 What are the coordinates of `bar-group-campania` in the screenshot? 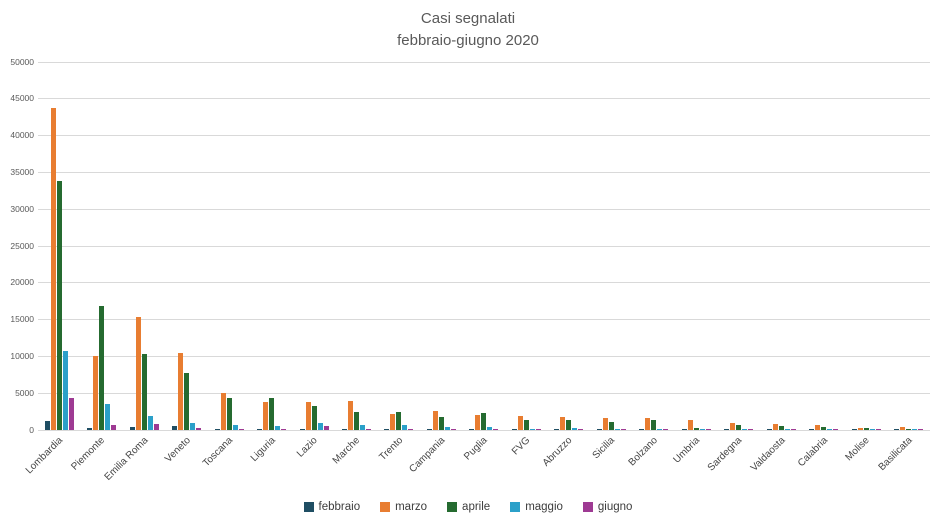 It's located at (441, 246).